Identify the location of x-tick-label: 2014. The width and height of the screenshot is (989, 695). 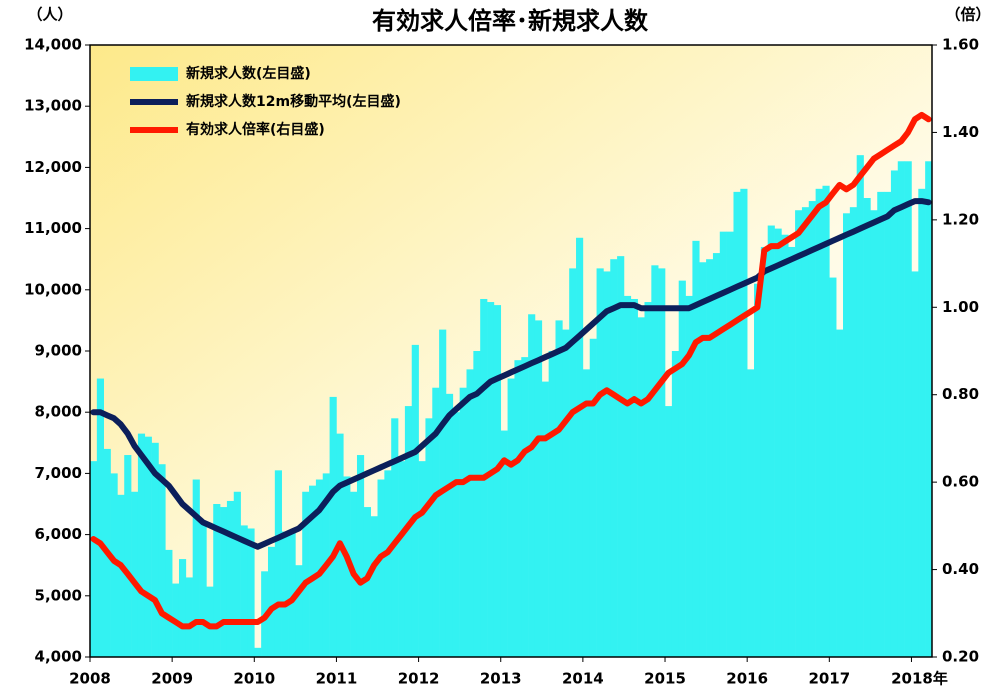
(583, 679).